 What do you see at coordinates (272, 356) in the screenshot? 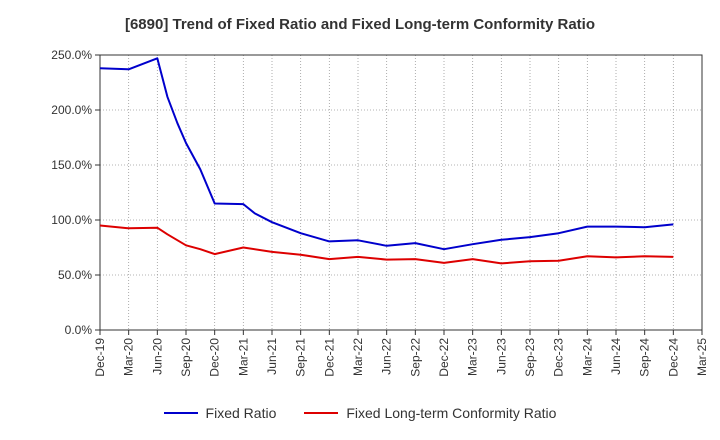
I see `x-tick-label: Jun-21` at bounding box center [272, 356].